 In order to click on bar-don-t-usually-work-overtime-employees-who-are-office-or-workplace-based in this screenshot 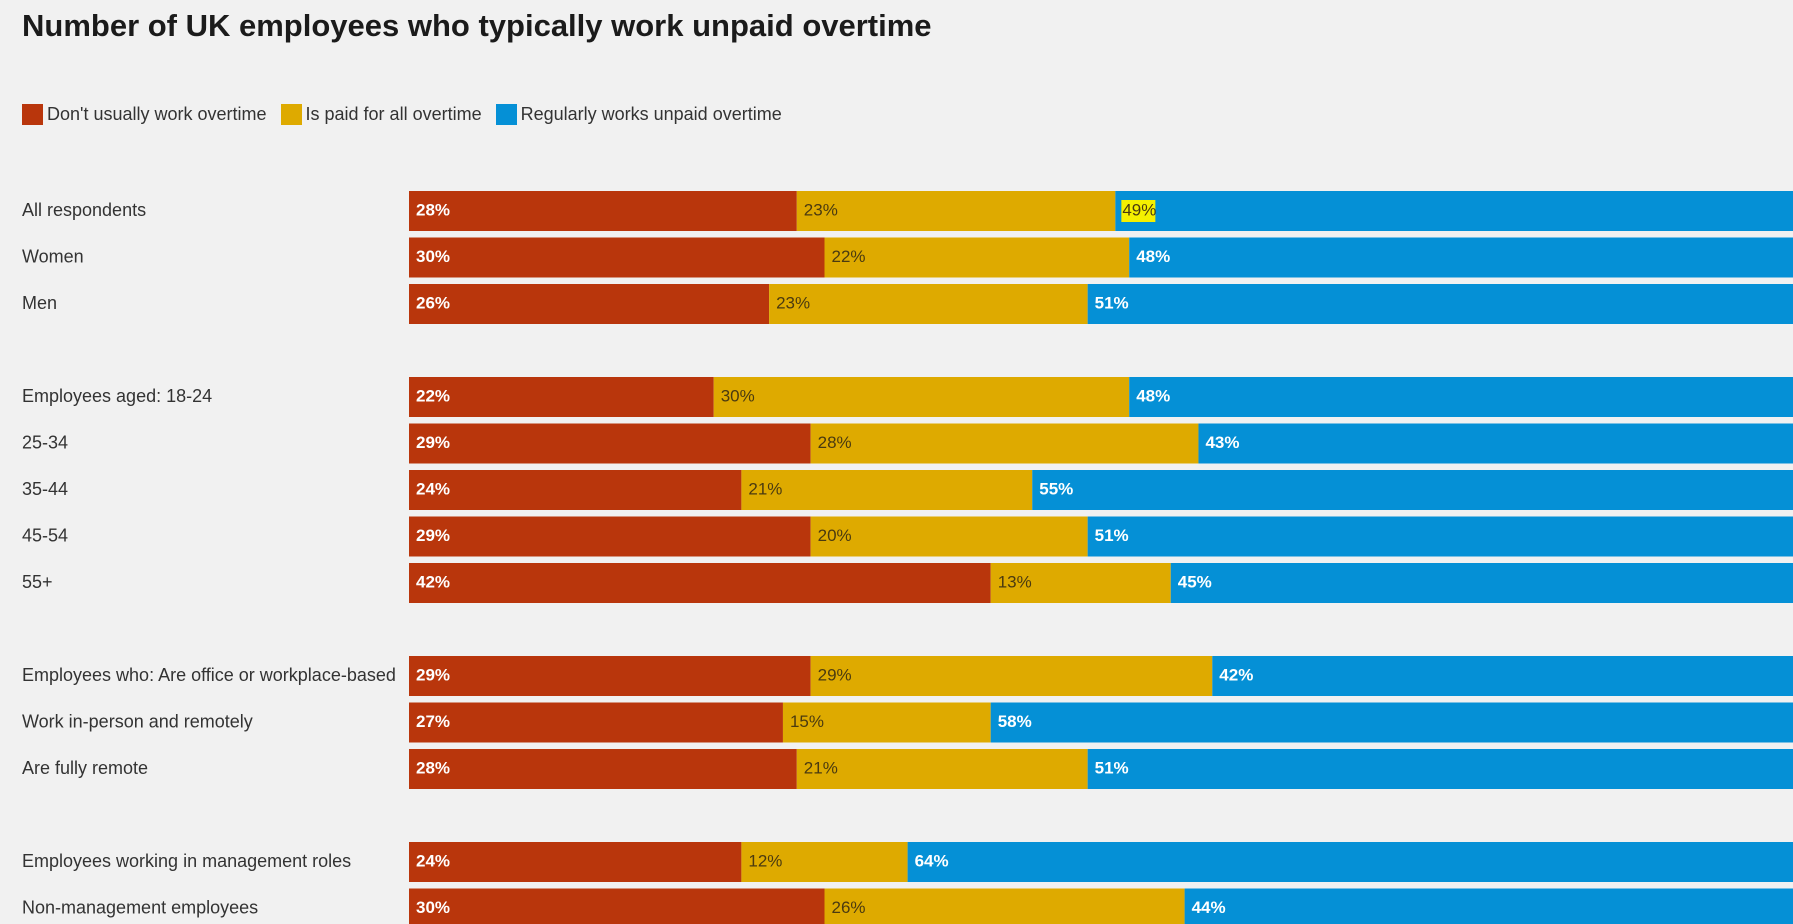, I will do `click(610, 676)`.